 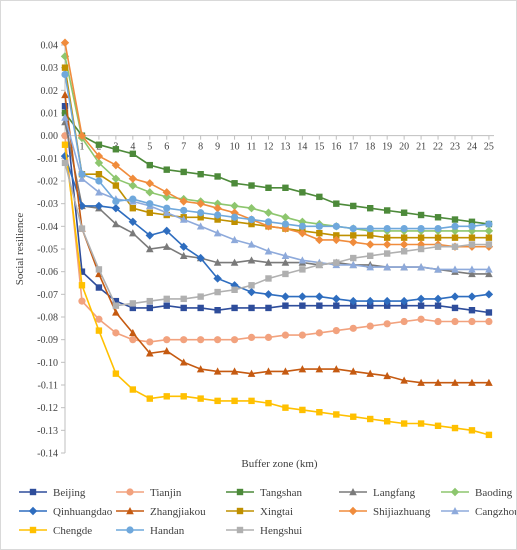 I want to click on legend-item-beijing: Beijing, so click(x=52, y=493).